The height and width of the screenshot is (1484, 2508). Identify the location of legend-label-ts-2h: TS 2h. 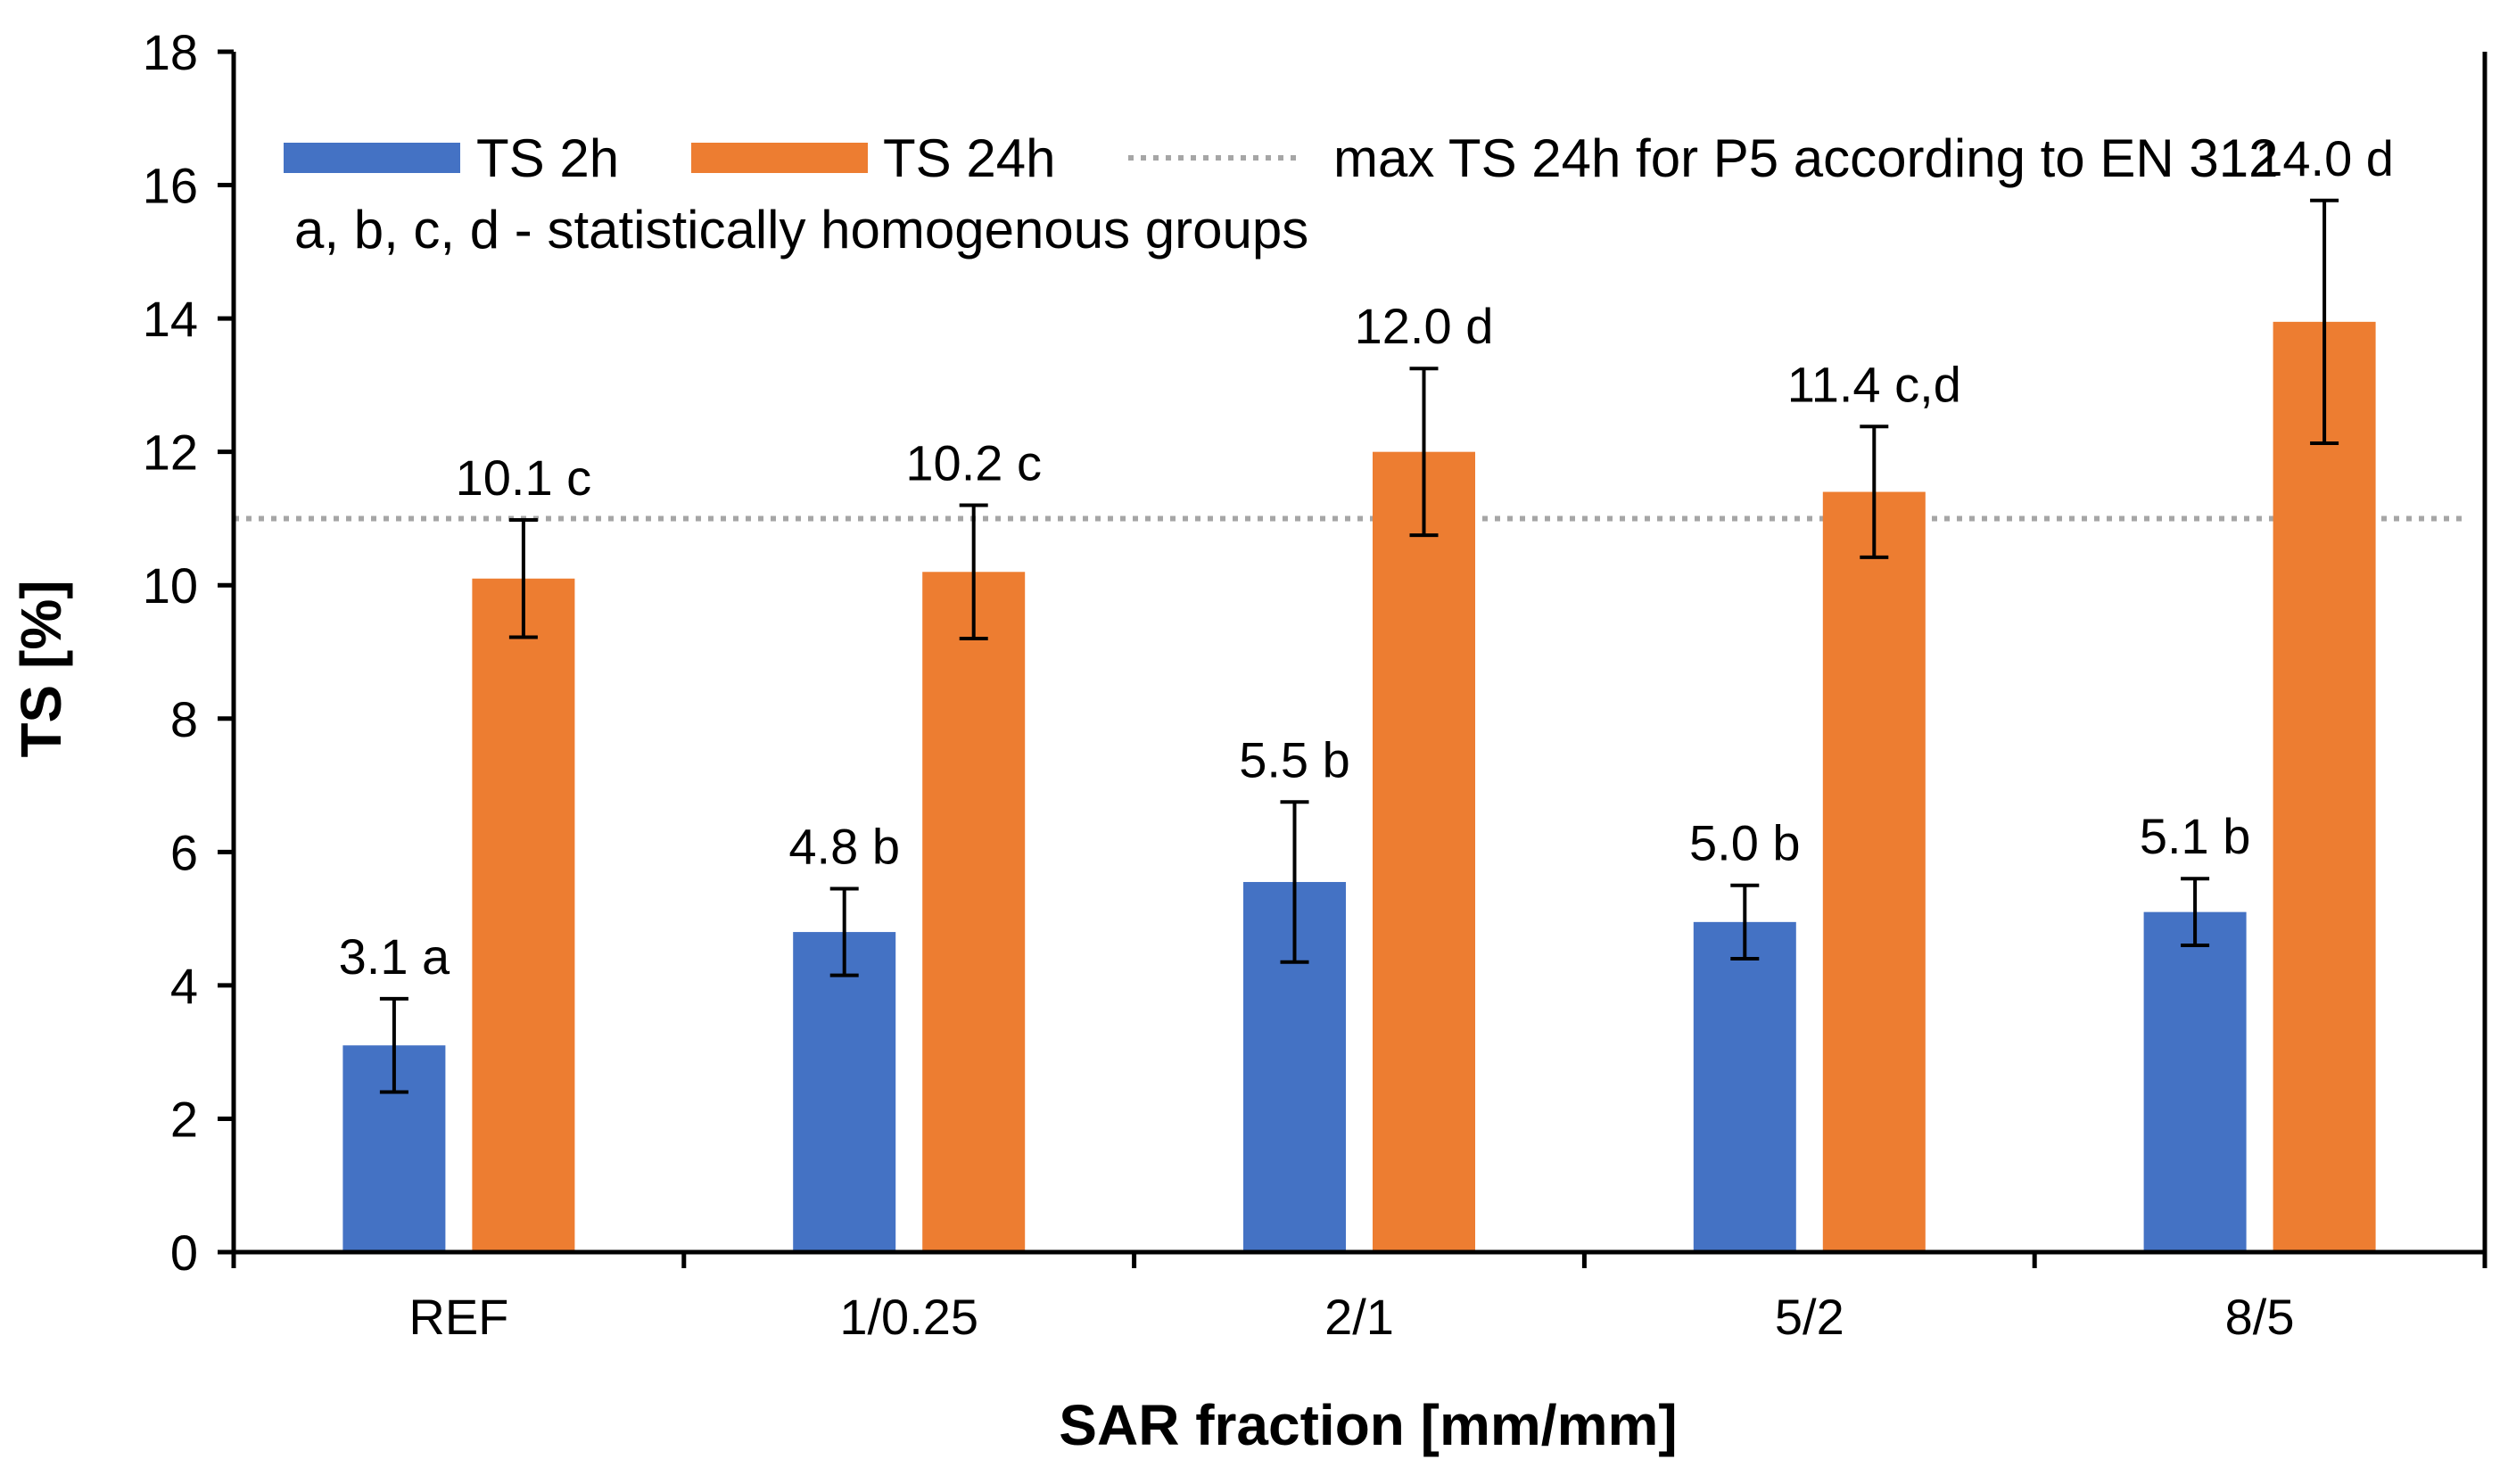
(547, 158).